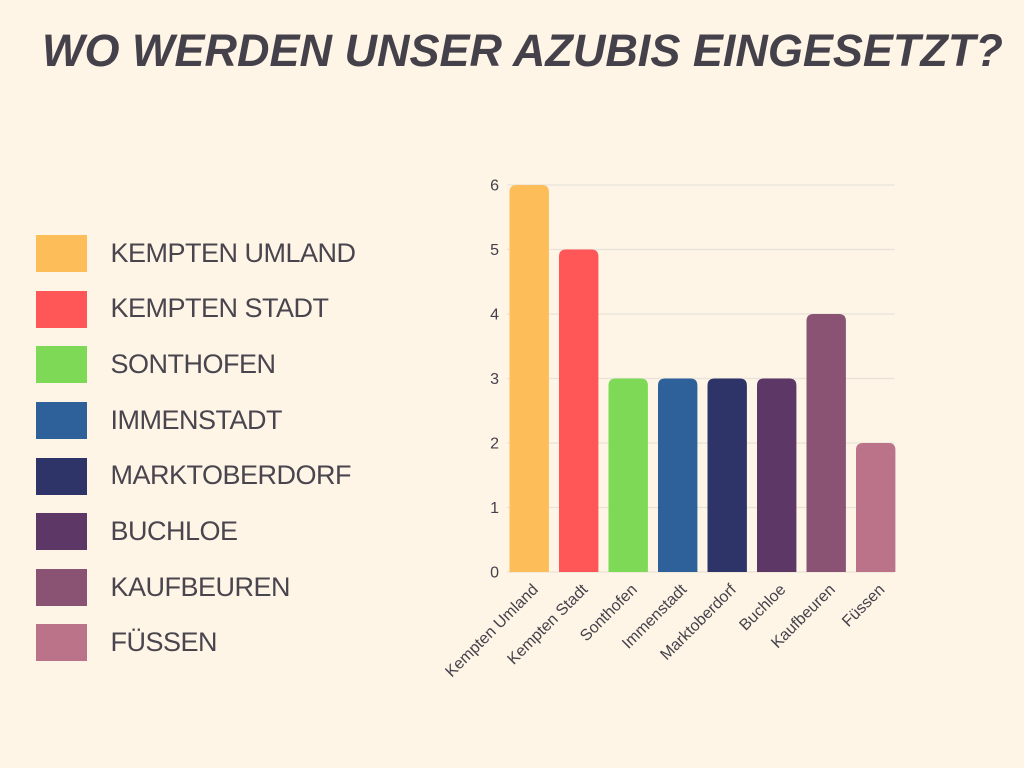 The width and height of the screenshot is (1024, 768). I want to click on svg-text: 4, so click(494, 315).